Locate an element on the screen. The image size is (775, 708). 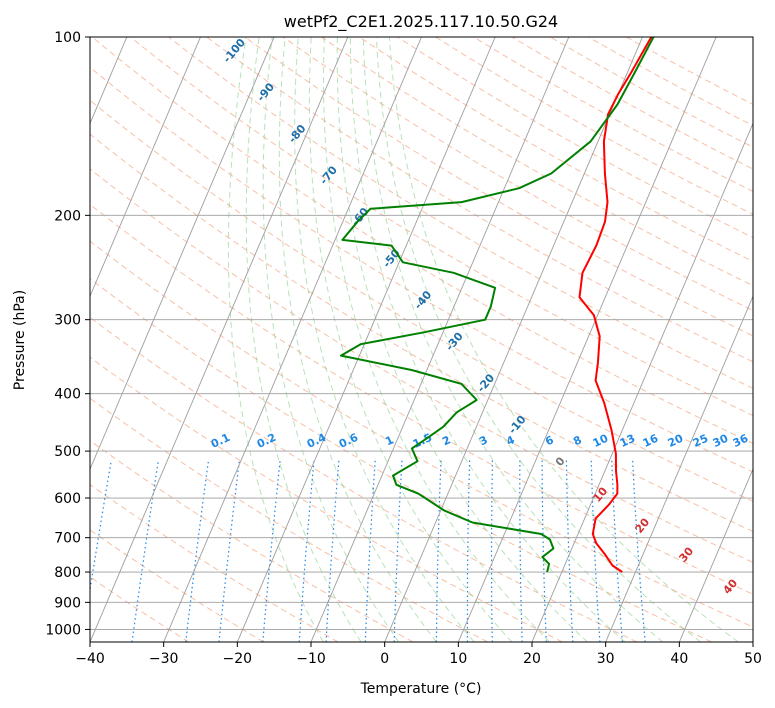
x-tick-label: −40 is located at coordinates (90, 659).